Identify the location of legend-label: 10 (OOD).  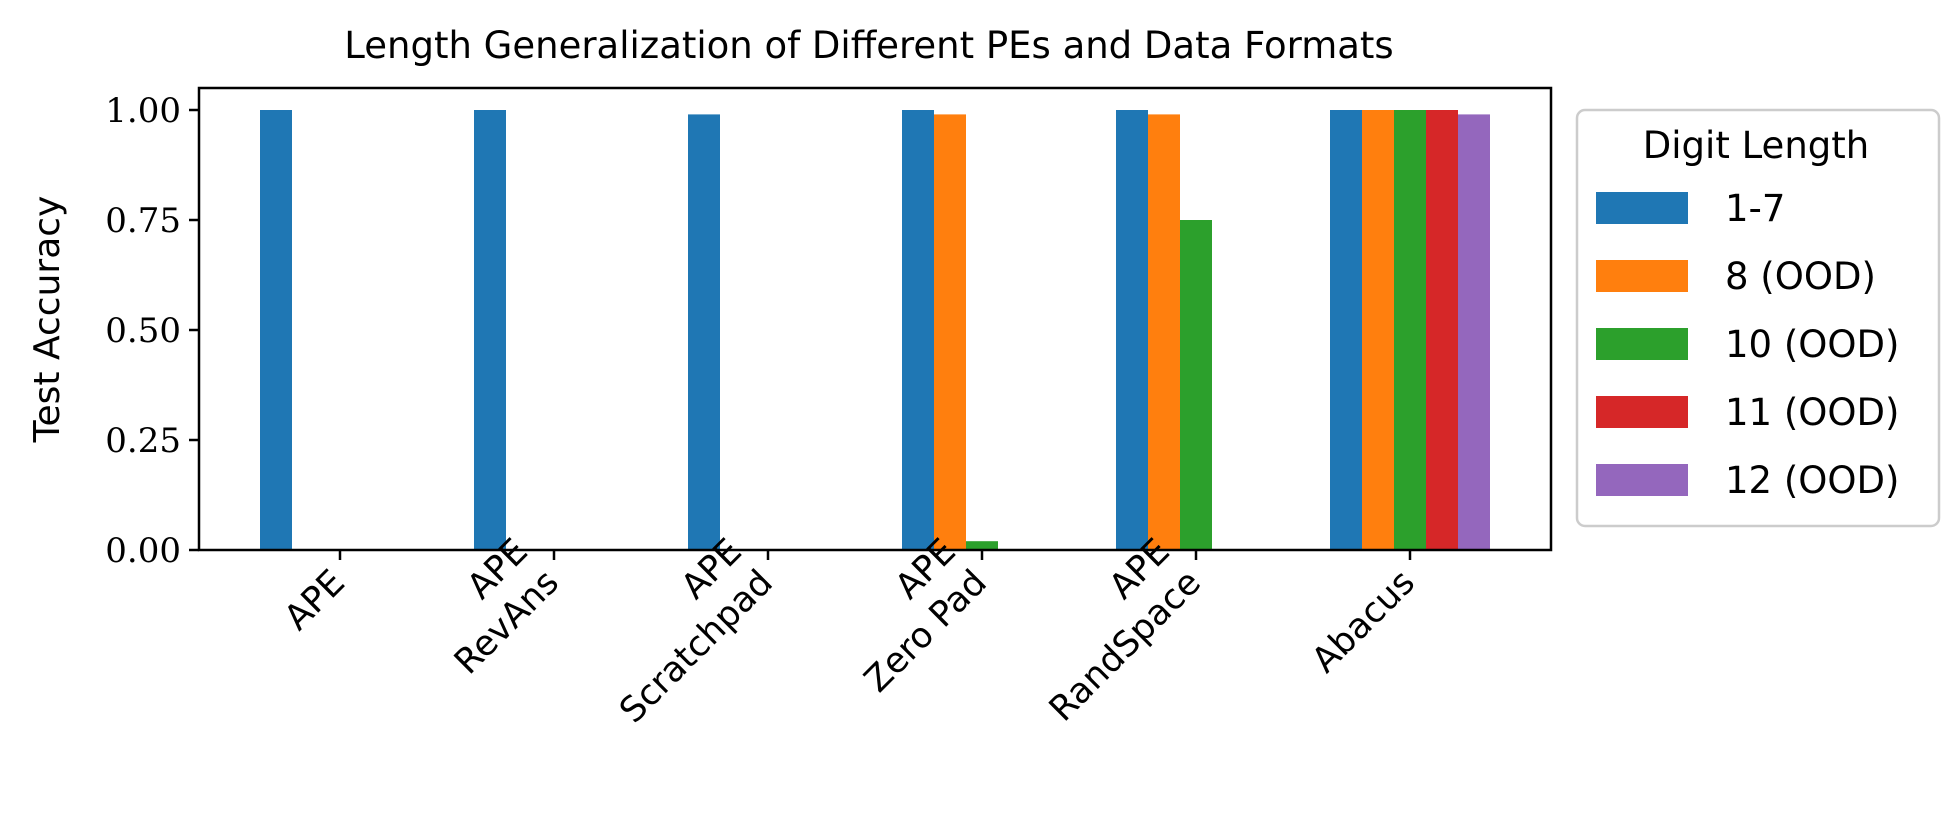
(1812, 344).